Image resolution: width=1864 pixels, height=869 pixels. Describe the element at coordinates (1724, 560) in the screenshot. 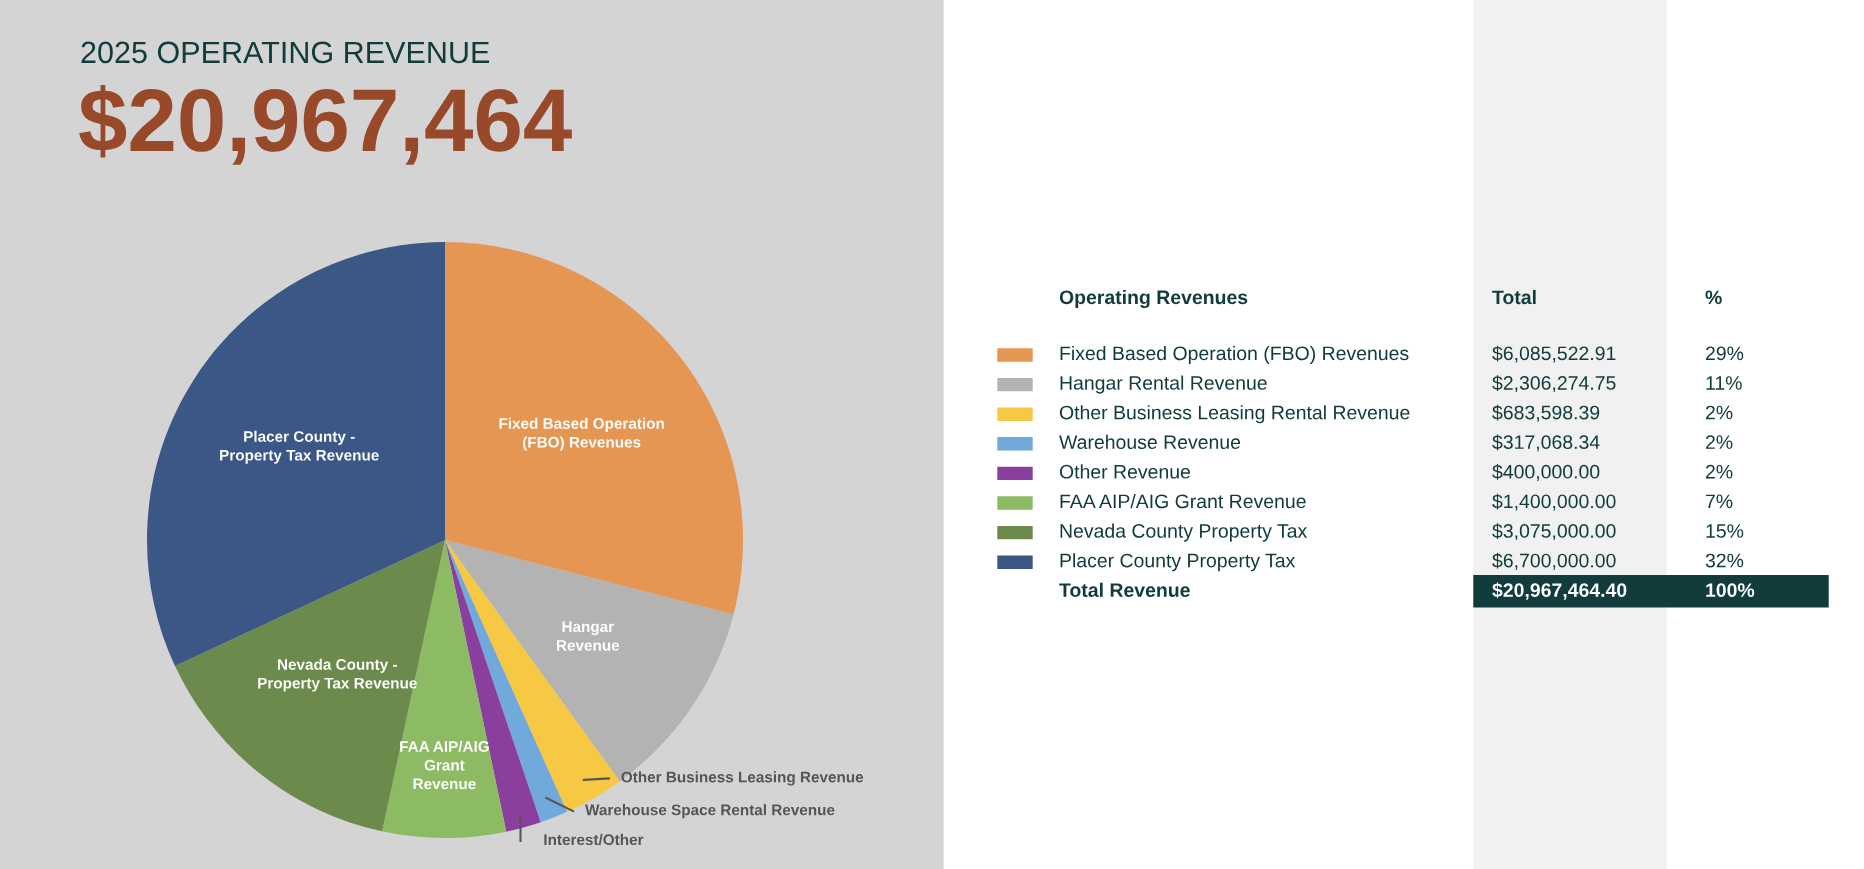

I see `text: 32%` at that location.